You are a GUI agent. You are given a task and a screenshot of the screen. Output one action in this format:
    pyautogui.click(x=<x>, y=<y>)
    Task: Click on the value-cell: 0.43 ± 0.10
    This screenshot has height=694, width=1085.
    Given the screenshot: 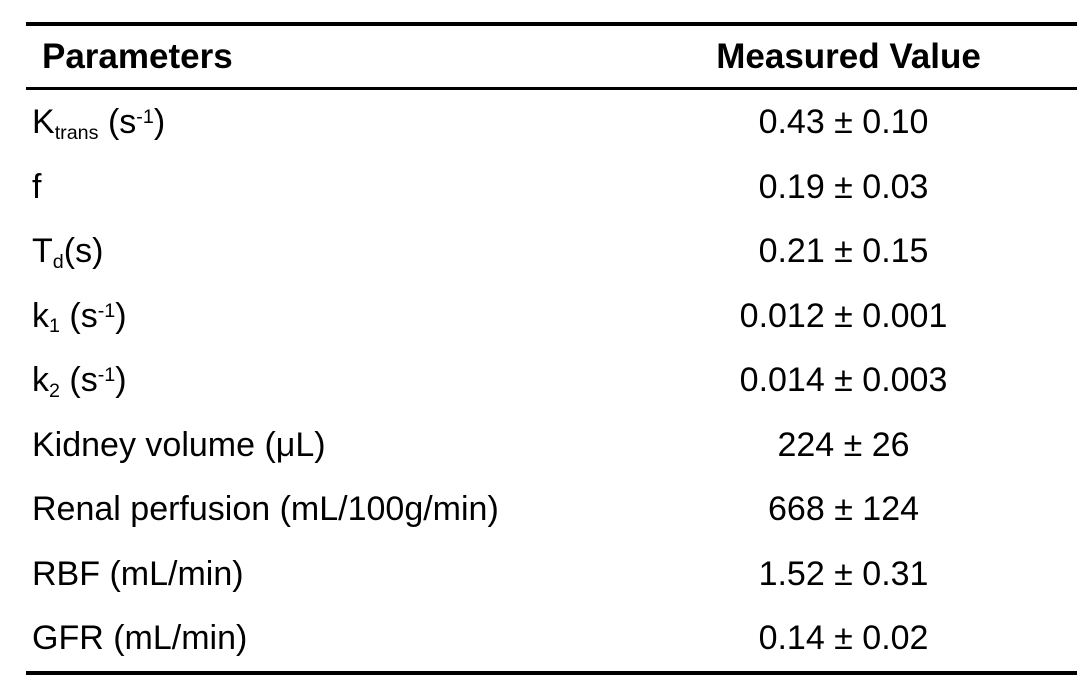 What is the action you would take?
    pyautogui.click(x=843, y=122)
    